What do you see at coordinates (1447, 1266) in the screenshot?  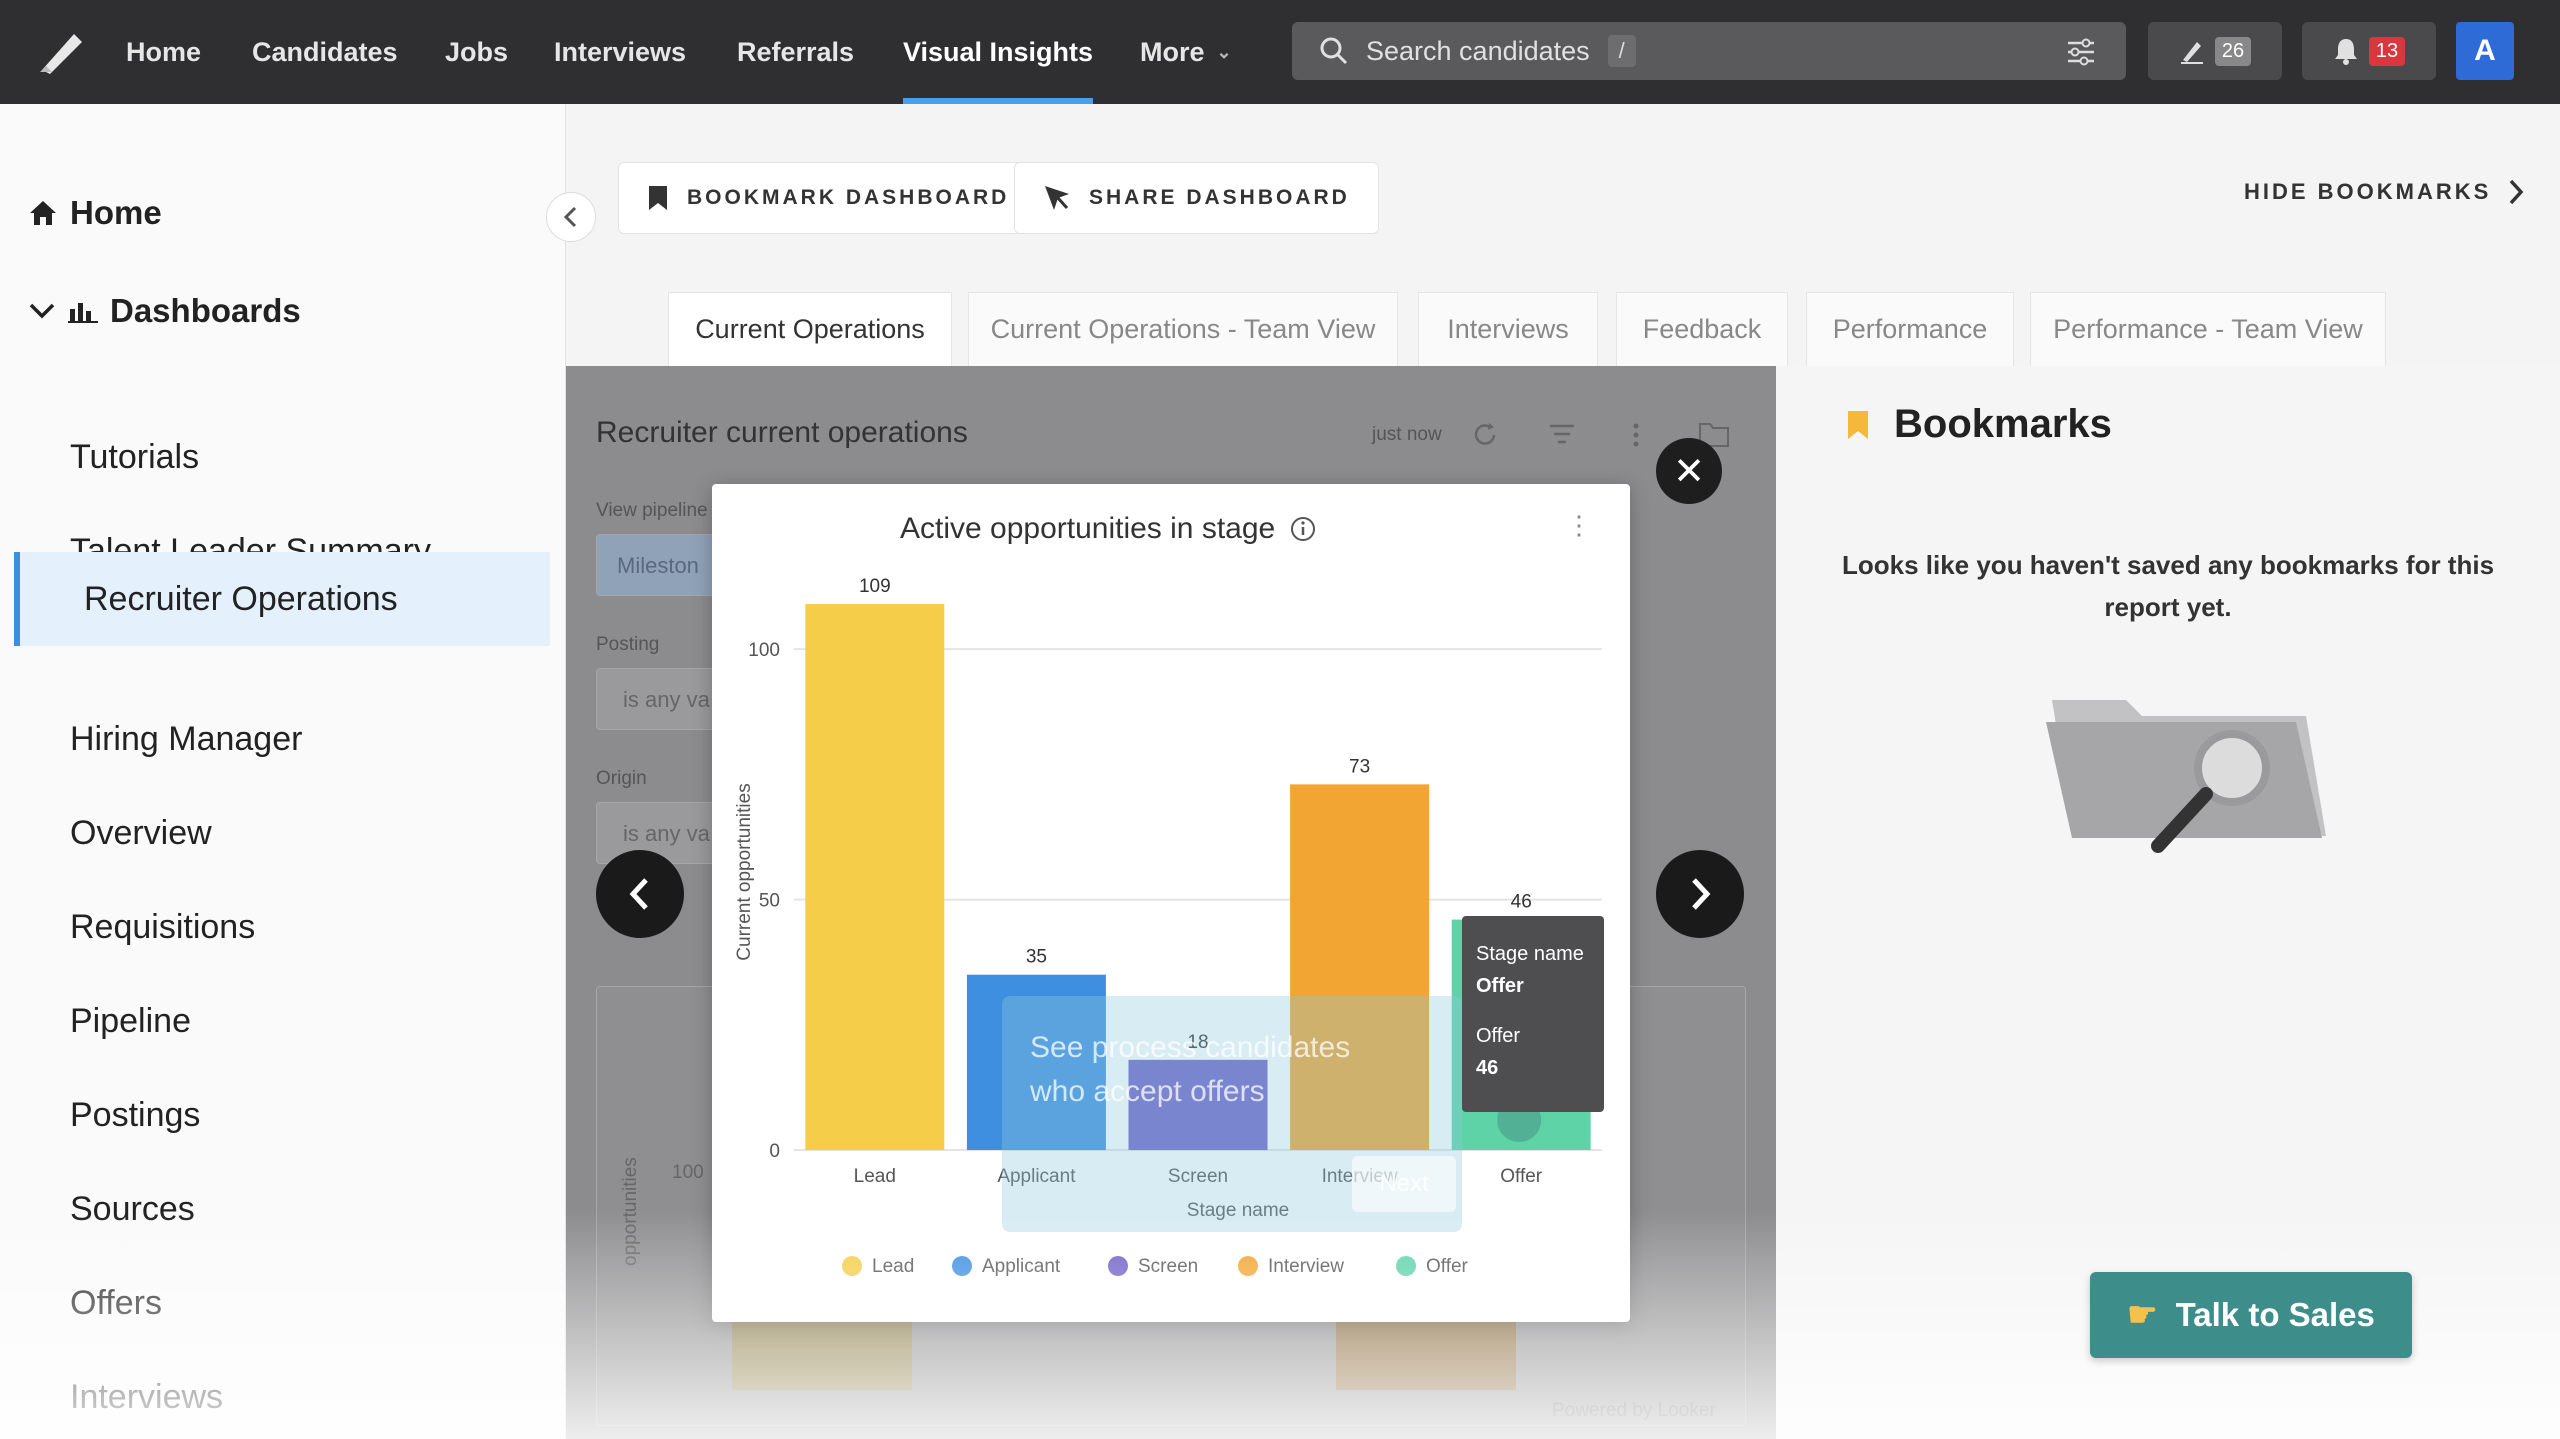 I see `legend-label: Offer` at bounding box center [1447, 1266].